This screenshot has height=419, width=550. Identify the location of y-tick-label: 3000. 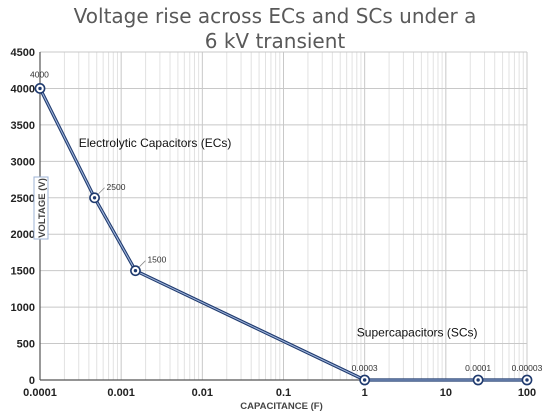
(23, 162).